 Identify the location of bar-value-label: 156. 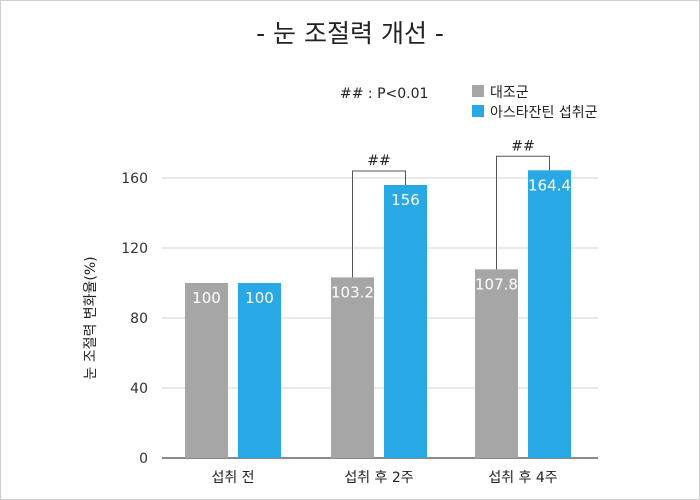
(405, 200).